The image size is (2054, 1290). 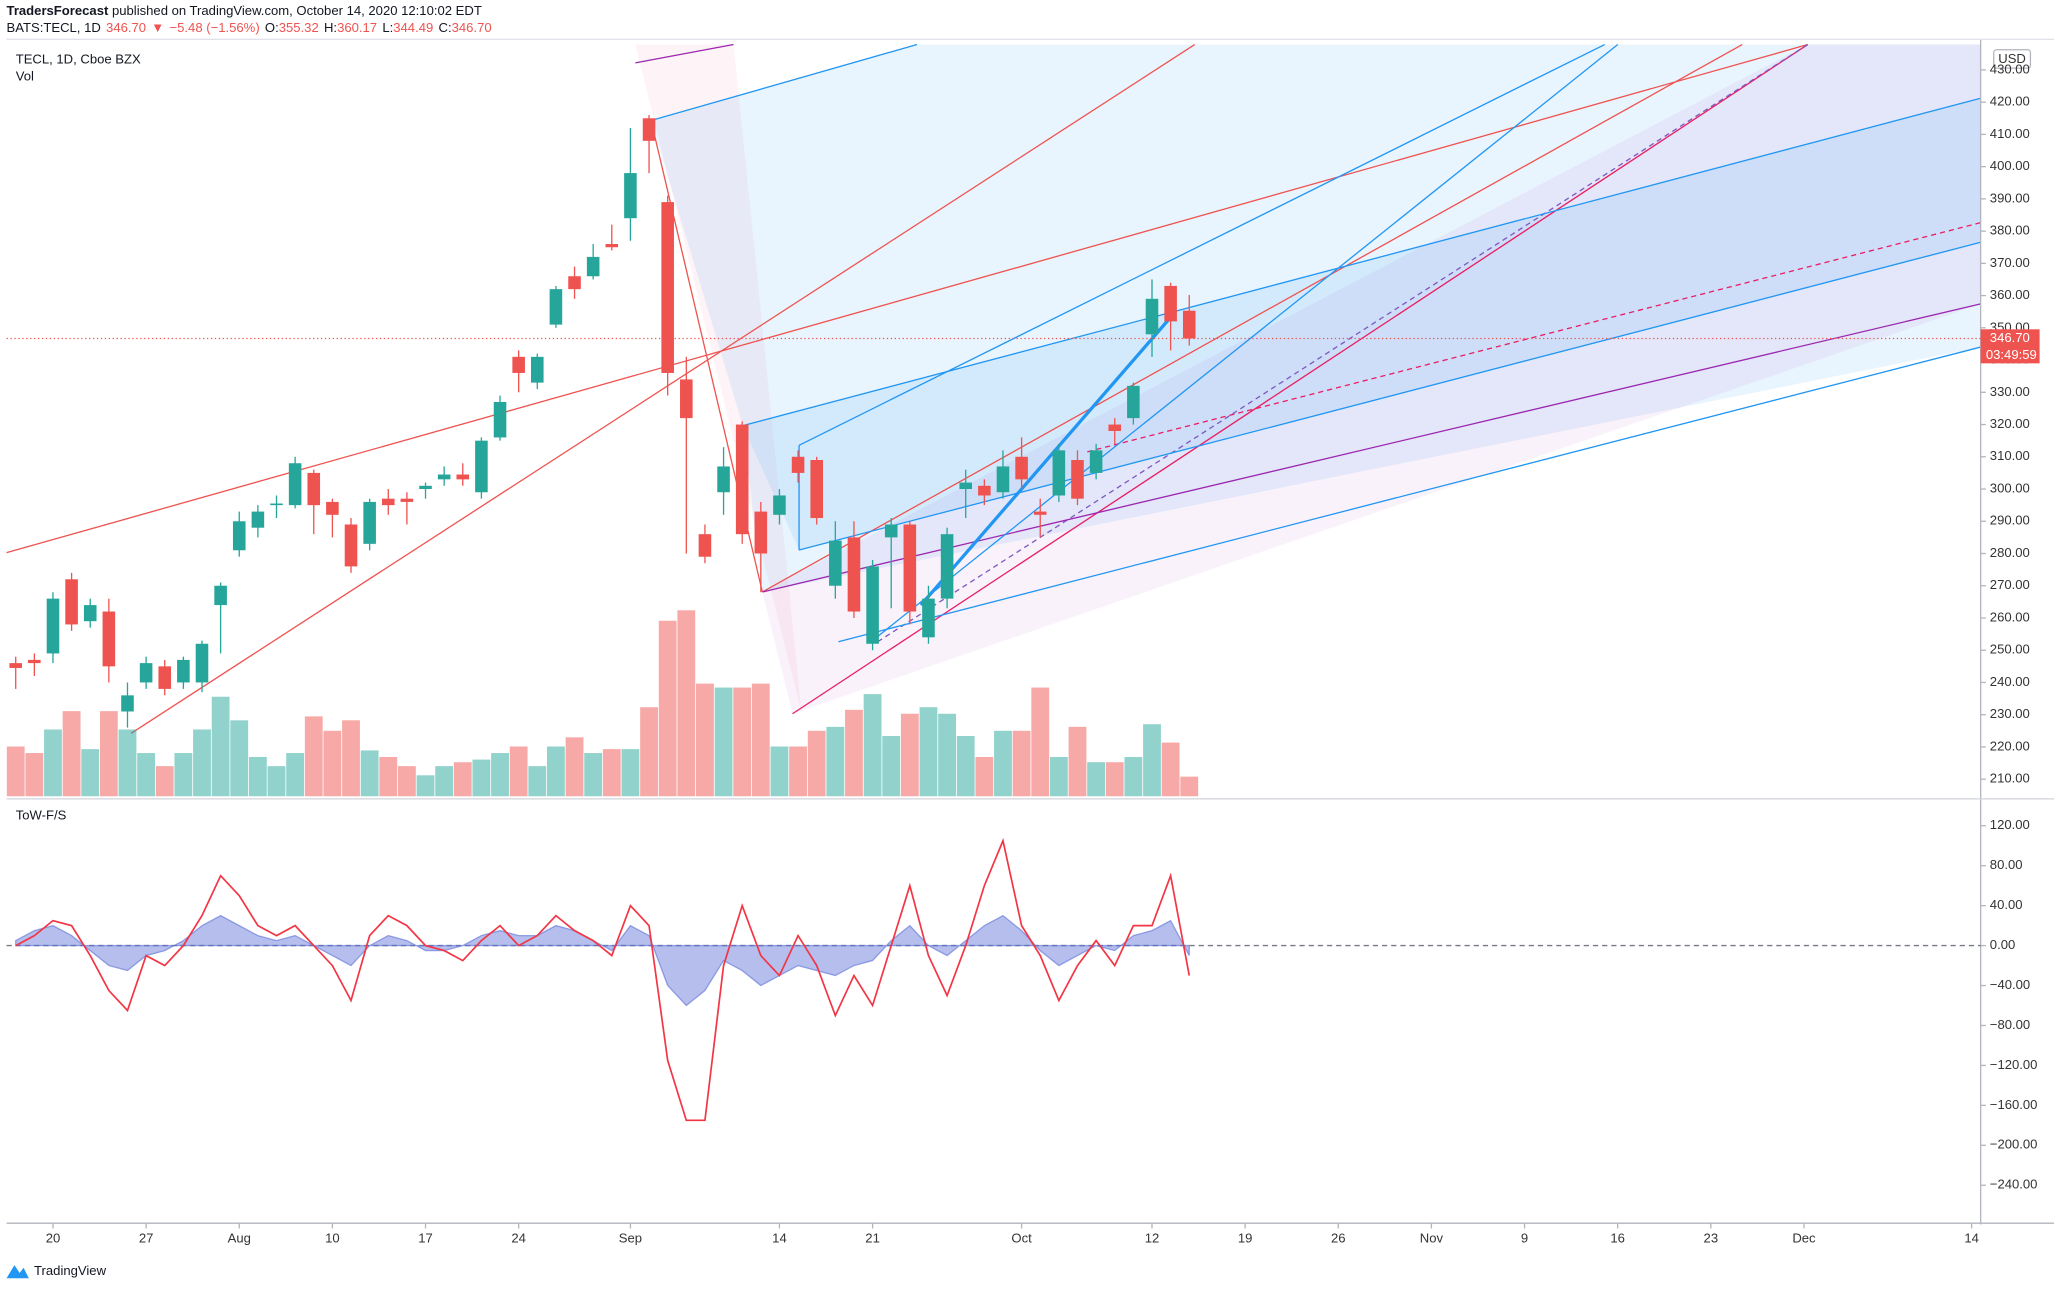 What do you see at coordinates (2010, 346) in the screenshot?
I see `price-tag` at bounding box center [2010, 346].